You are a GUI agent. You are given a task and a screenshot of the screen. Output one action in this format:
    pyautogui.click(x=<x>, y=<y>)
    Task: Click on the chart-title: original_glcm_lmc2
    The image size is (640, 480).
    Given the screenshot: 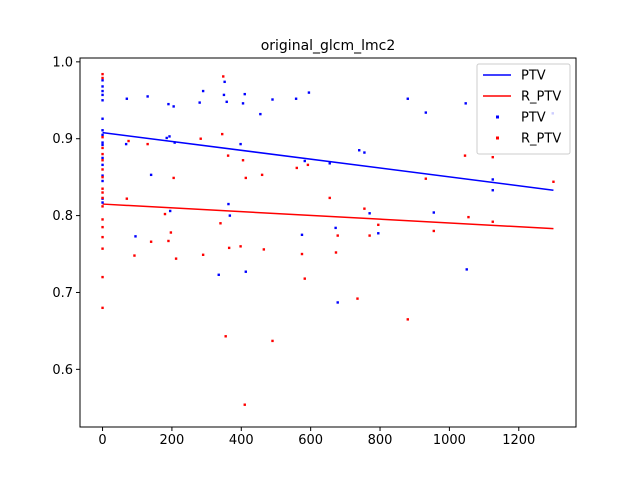 What is the action you would take?
    pyautogui.click(x=328, y=46)
    